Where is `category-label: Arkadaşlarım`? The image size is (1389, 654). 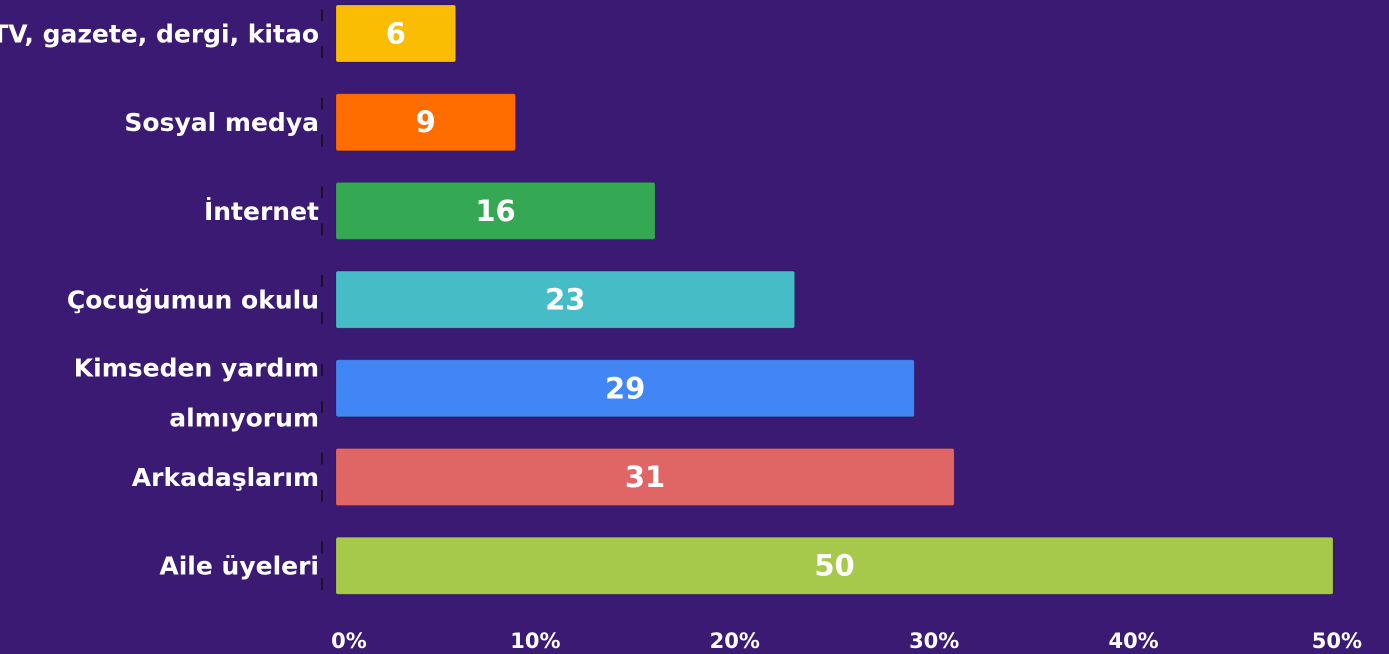
category-label: Arkadaşlarım is located at coordinates (225, 477).